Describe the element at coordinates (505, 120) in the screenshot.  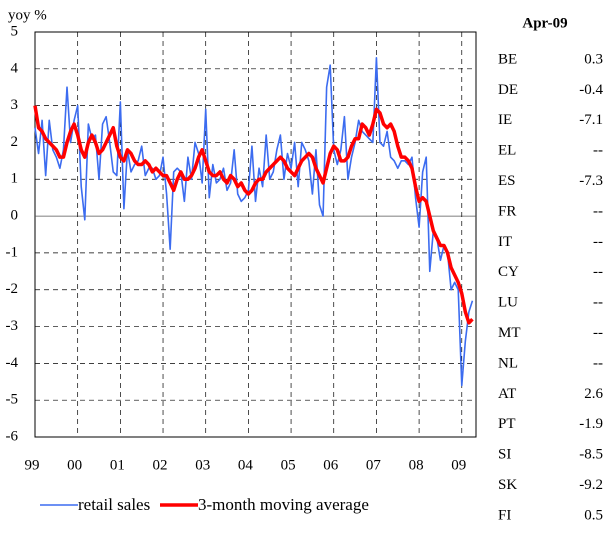
I see `table-country: IE` at that location.